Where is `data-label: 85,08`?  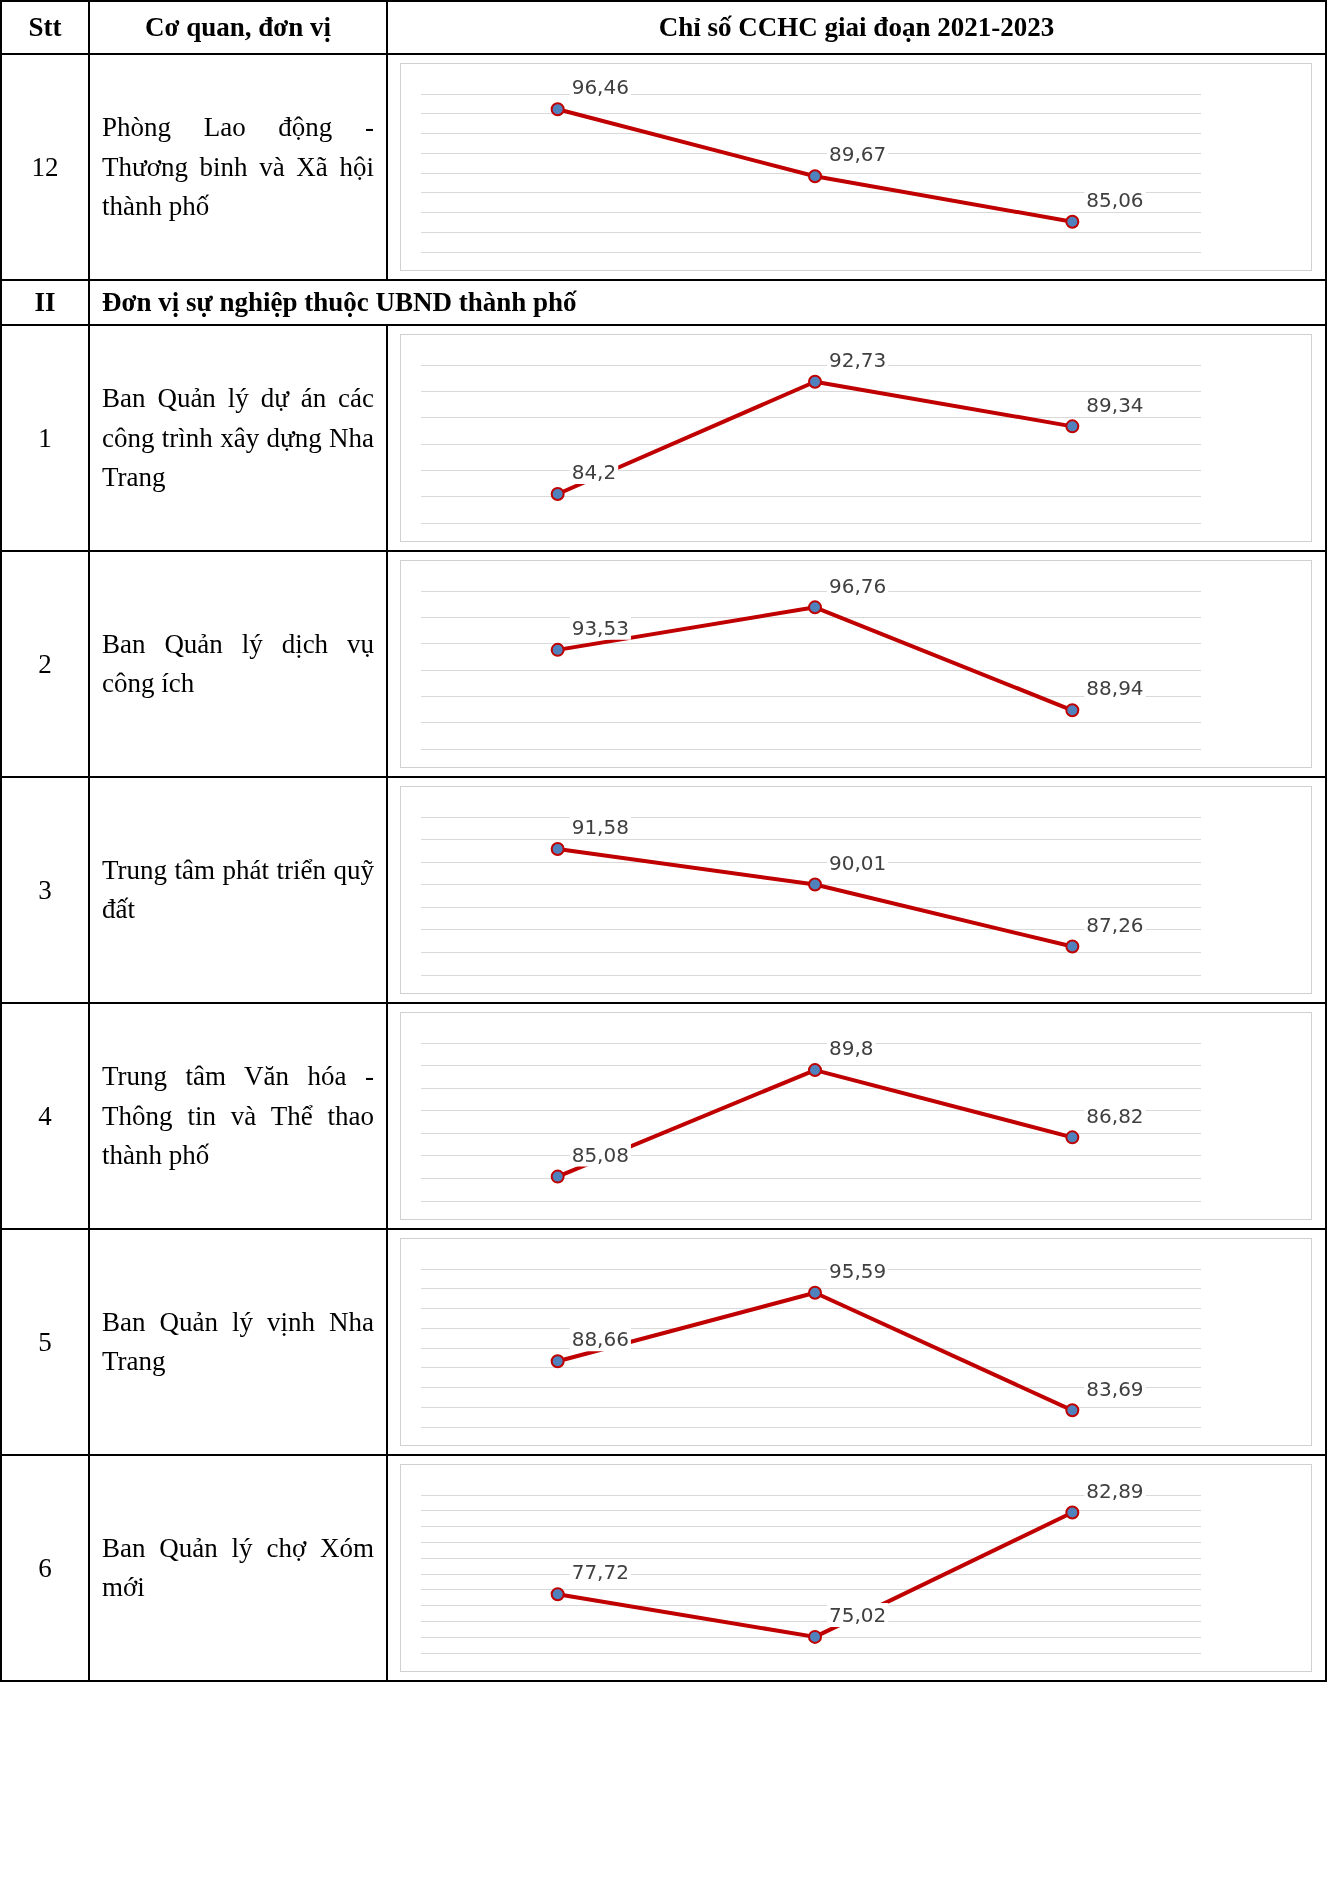 data-label: 85,08 is located at coordinates (600, 1154).